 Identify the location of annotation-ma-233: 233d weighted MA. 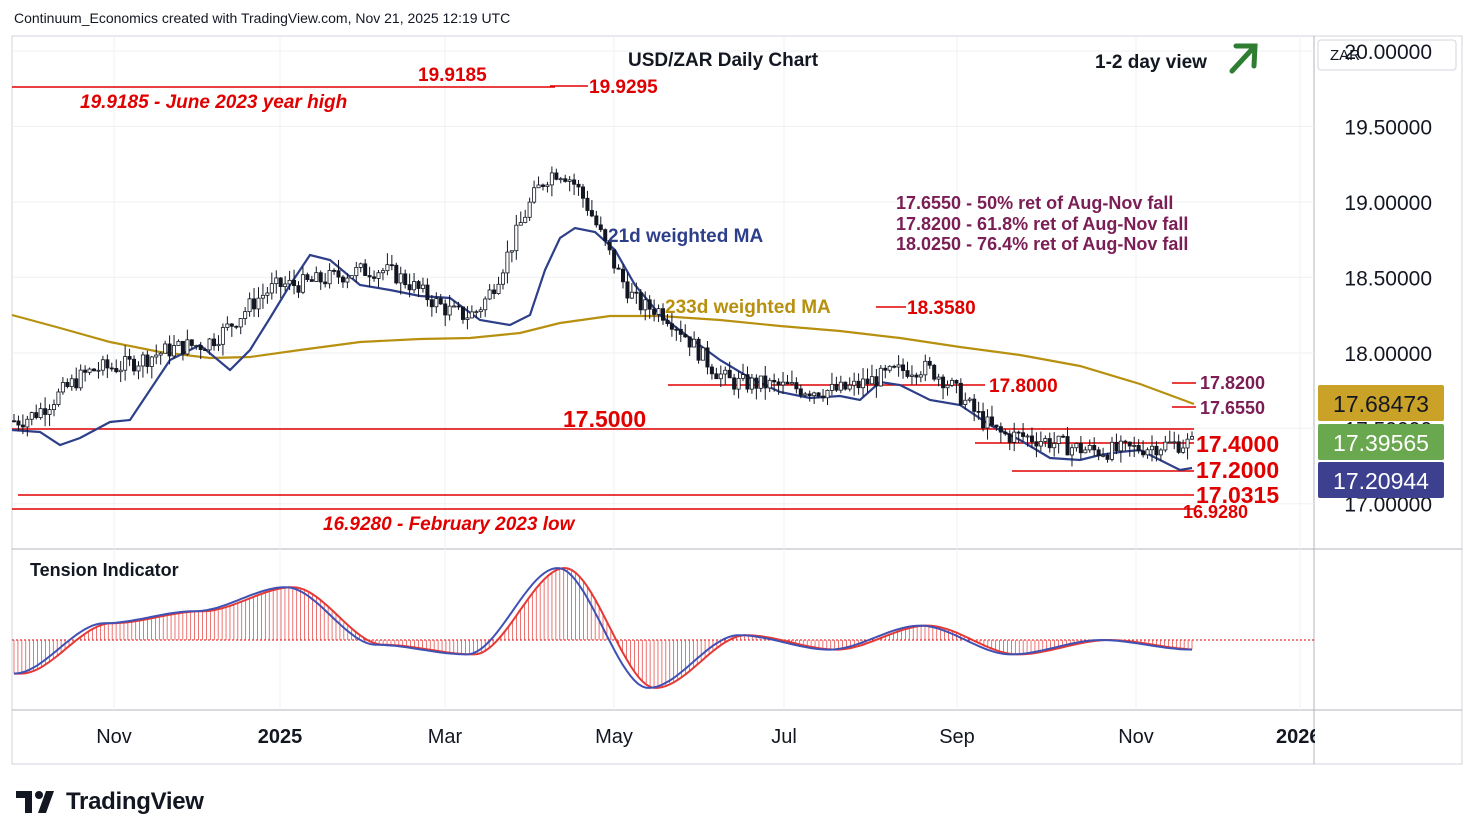
(748, 307).